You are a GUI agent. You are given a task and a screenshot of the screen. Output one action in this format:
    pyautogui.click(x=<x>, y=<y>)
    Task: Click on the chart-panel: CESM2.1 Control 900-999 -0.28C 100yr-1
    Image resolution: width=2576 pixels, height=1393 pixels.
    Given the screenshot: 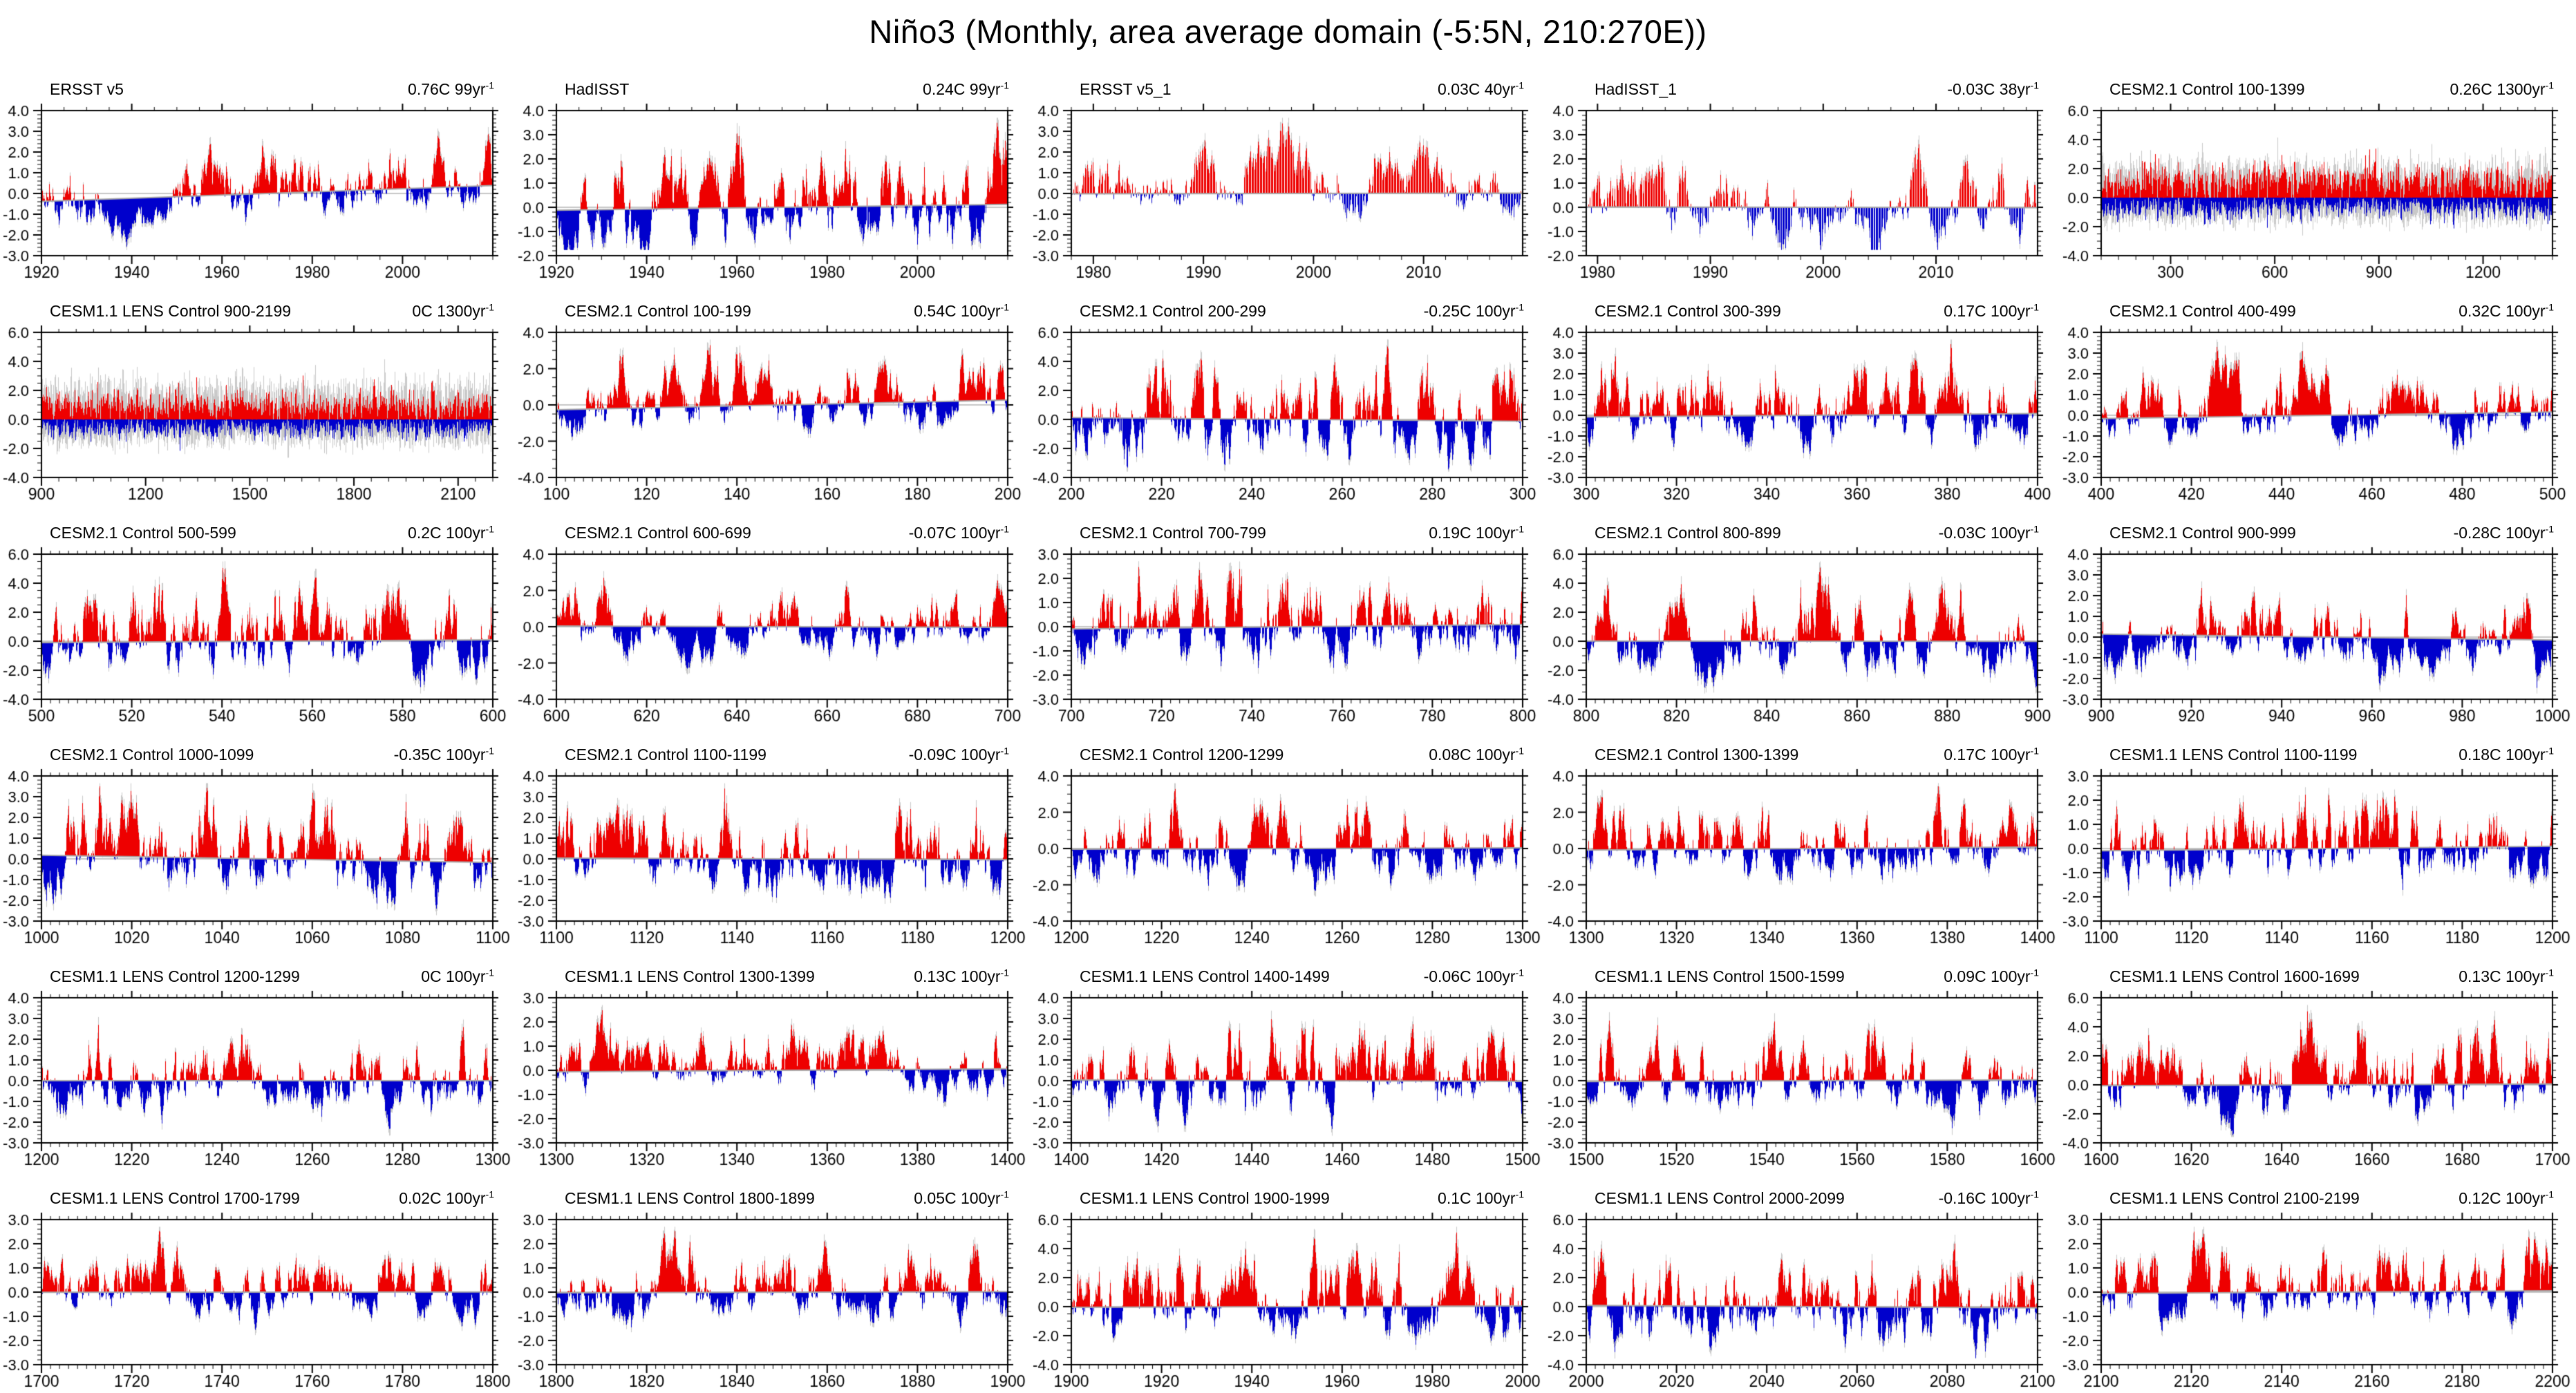 What is the action you would take?
    pyautogui.click(x=2317, y=617)
    